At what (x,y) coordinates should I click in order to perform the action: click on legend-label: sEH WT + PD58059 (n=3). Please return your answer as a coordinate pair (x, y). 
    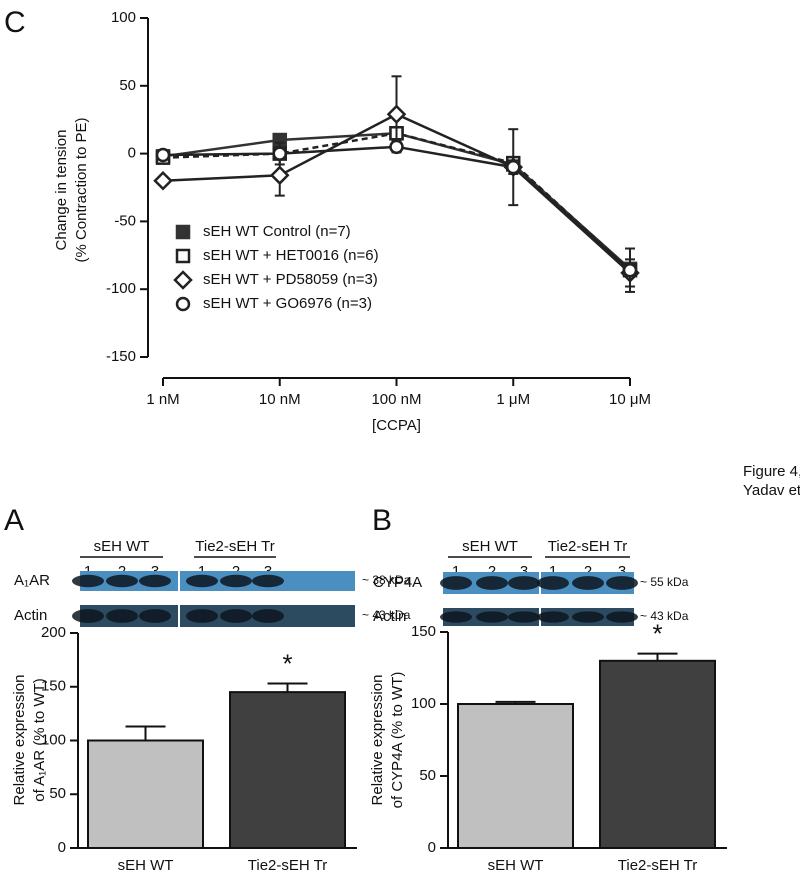
    Looking at the image, I should click on (290, 279).